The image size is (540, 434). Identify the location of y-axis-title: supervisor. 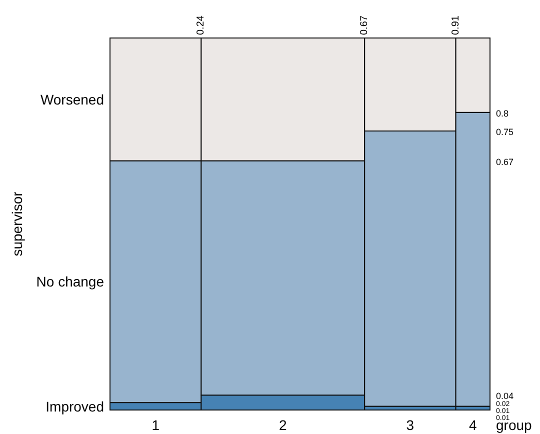
(17, 223).